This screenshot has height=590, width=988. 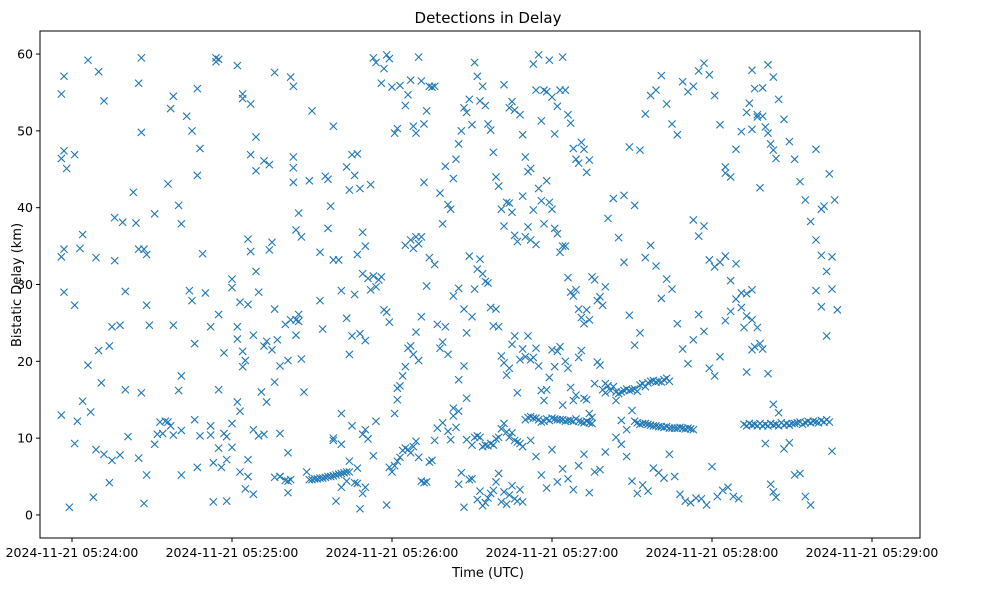 What do you see at coordinates (552, 552) in the screenshot?
I see `x-tick-label: 2024-11-21 05:27:00` at bounding box center [552, 552].